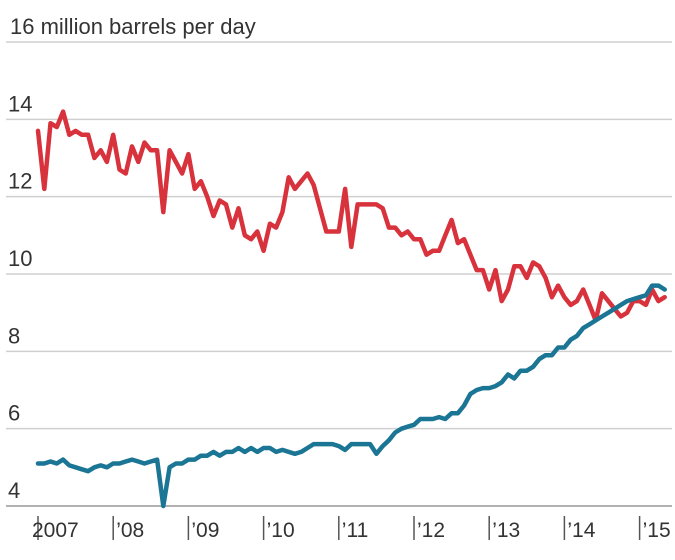  What do you see at coordinates (581, 530) in the screenshot?
I see `x-tick-label: ’14` at bounding box center [581, 530].